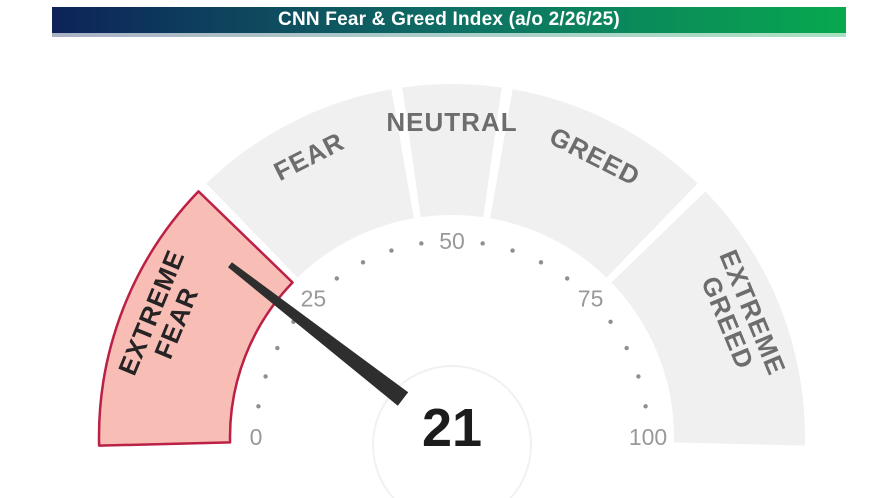 The height and width of the screenshot is (498, 883). Describe the element at coordinates (648, 437) in the screenshot. I see `tick-label-100: 100` at that location.